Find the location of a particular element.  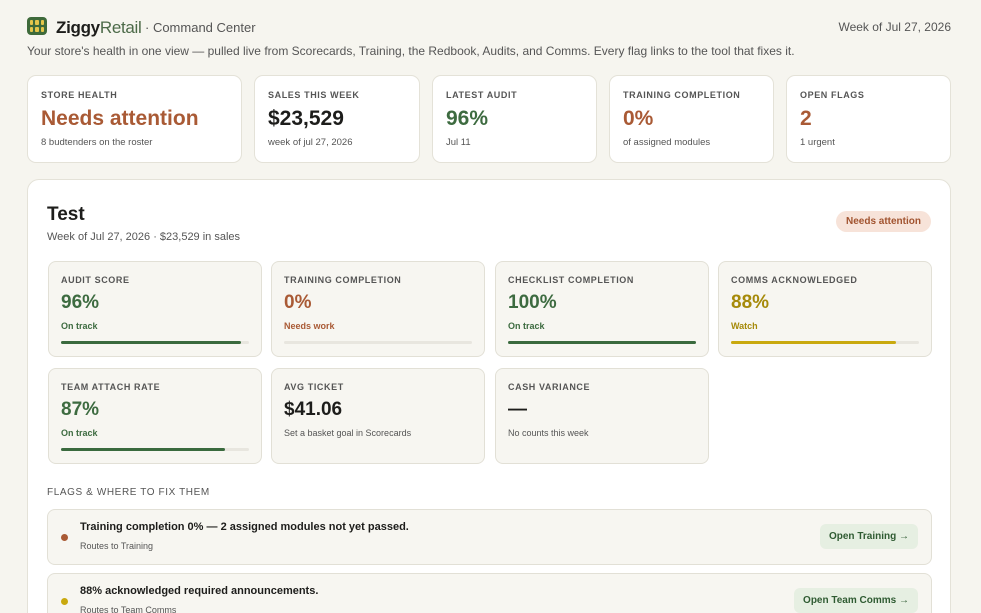

kpi-note: 8 budtenders on the roster is located at coordinates (97, 142).